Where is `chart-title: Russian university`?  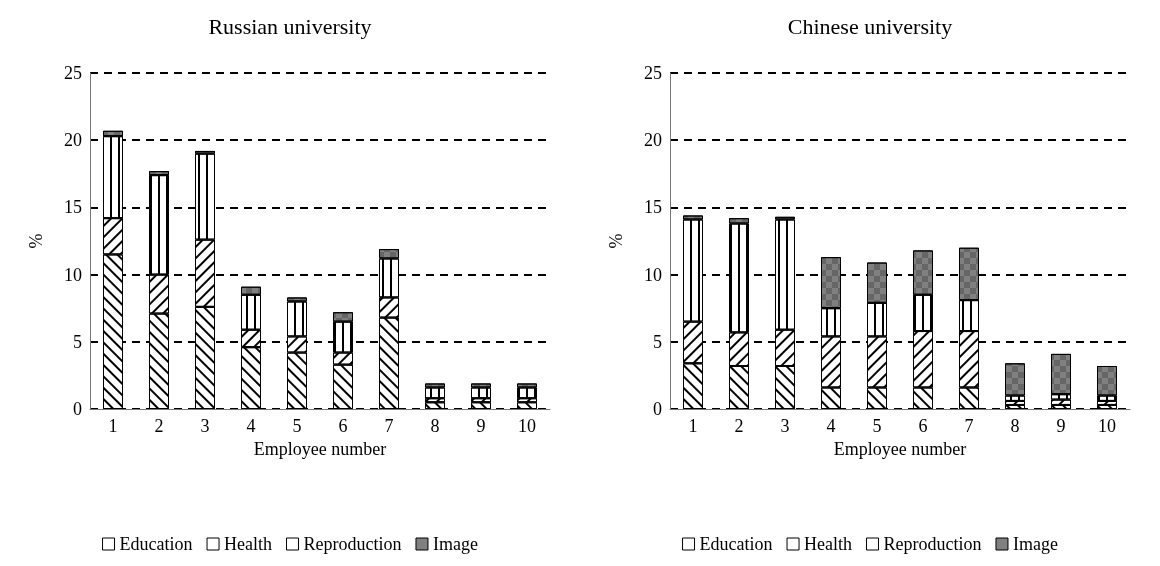
chart-title: Russian university is located at coordinates (290, 26).